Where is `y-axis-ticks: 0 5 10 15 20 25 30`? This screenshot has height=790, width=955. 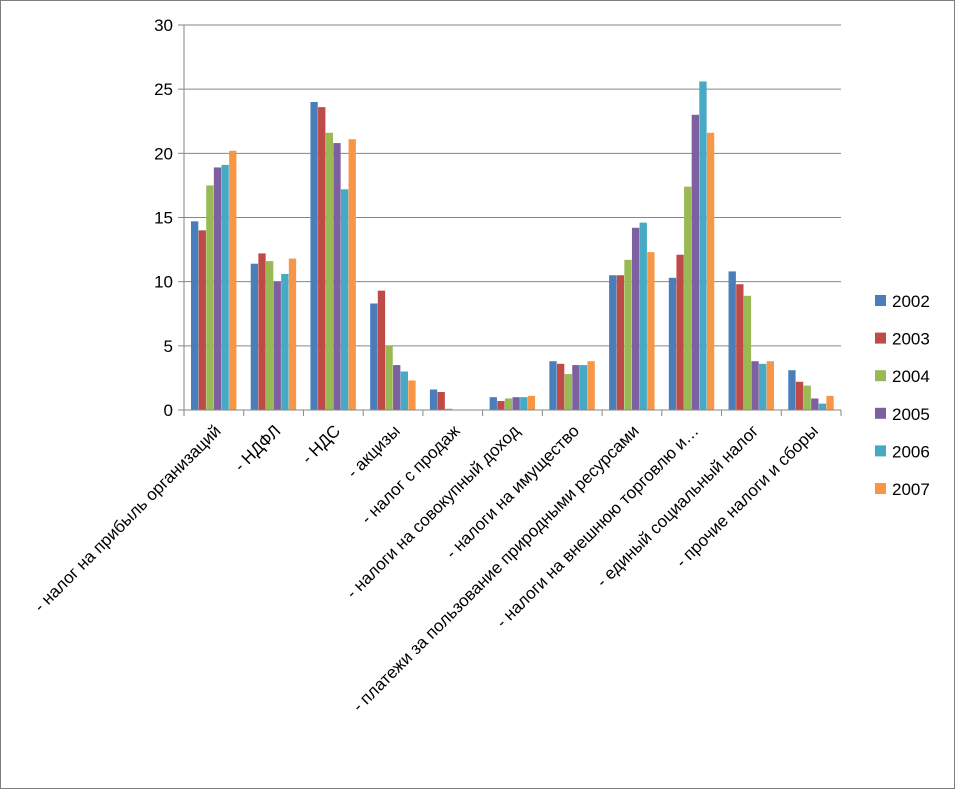
y-axis-ticks: 0 5 10 15 20 25 30 is located at coordinates (169, 218).